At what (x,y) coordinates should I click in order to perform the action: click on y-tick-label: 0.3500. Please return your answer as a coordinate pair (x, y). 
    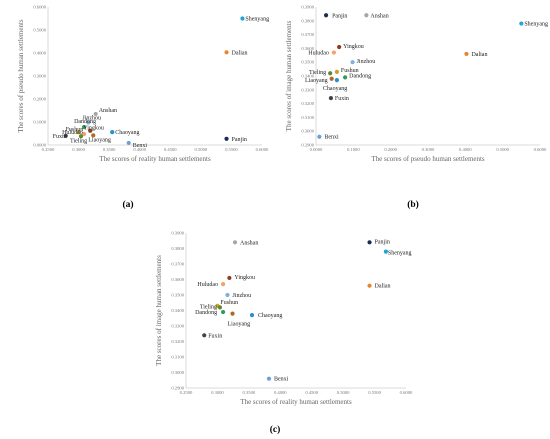
    Looking at the image, I should click on (307, 62).